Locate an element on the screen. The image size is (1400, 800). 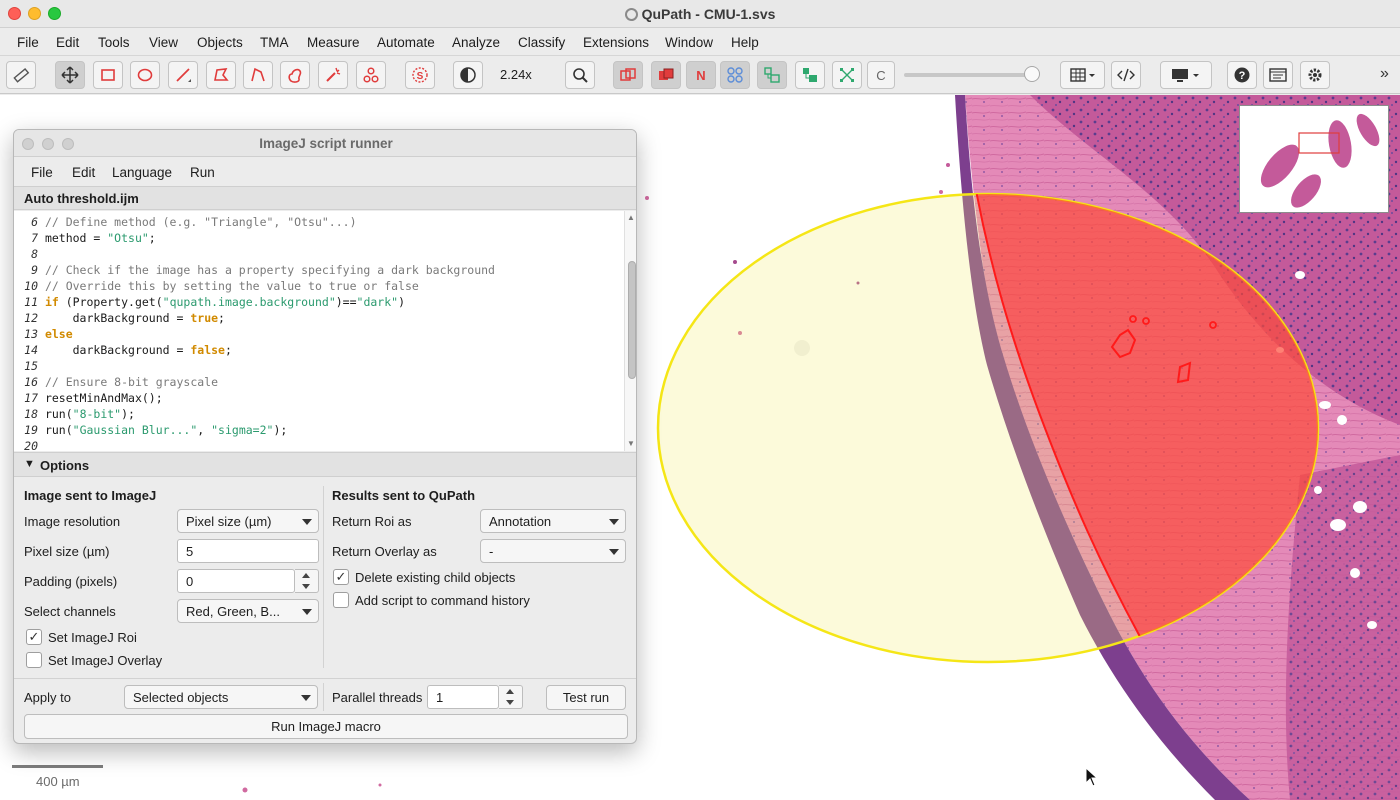
set-imagej-overlay-checkbox is located at coordinates (34, 660).